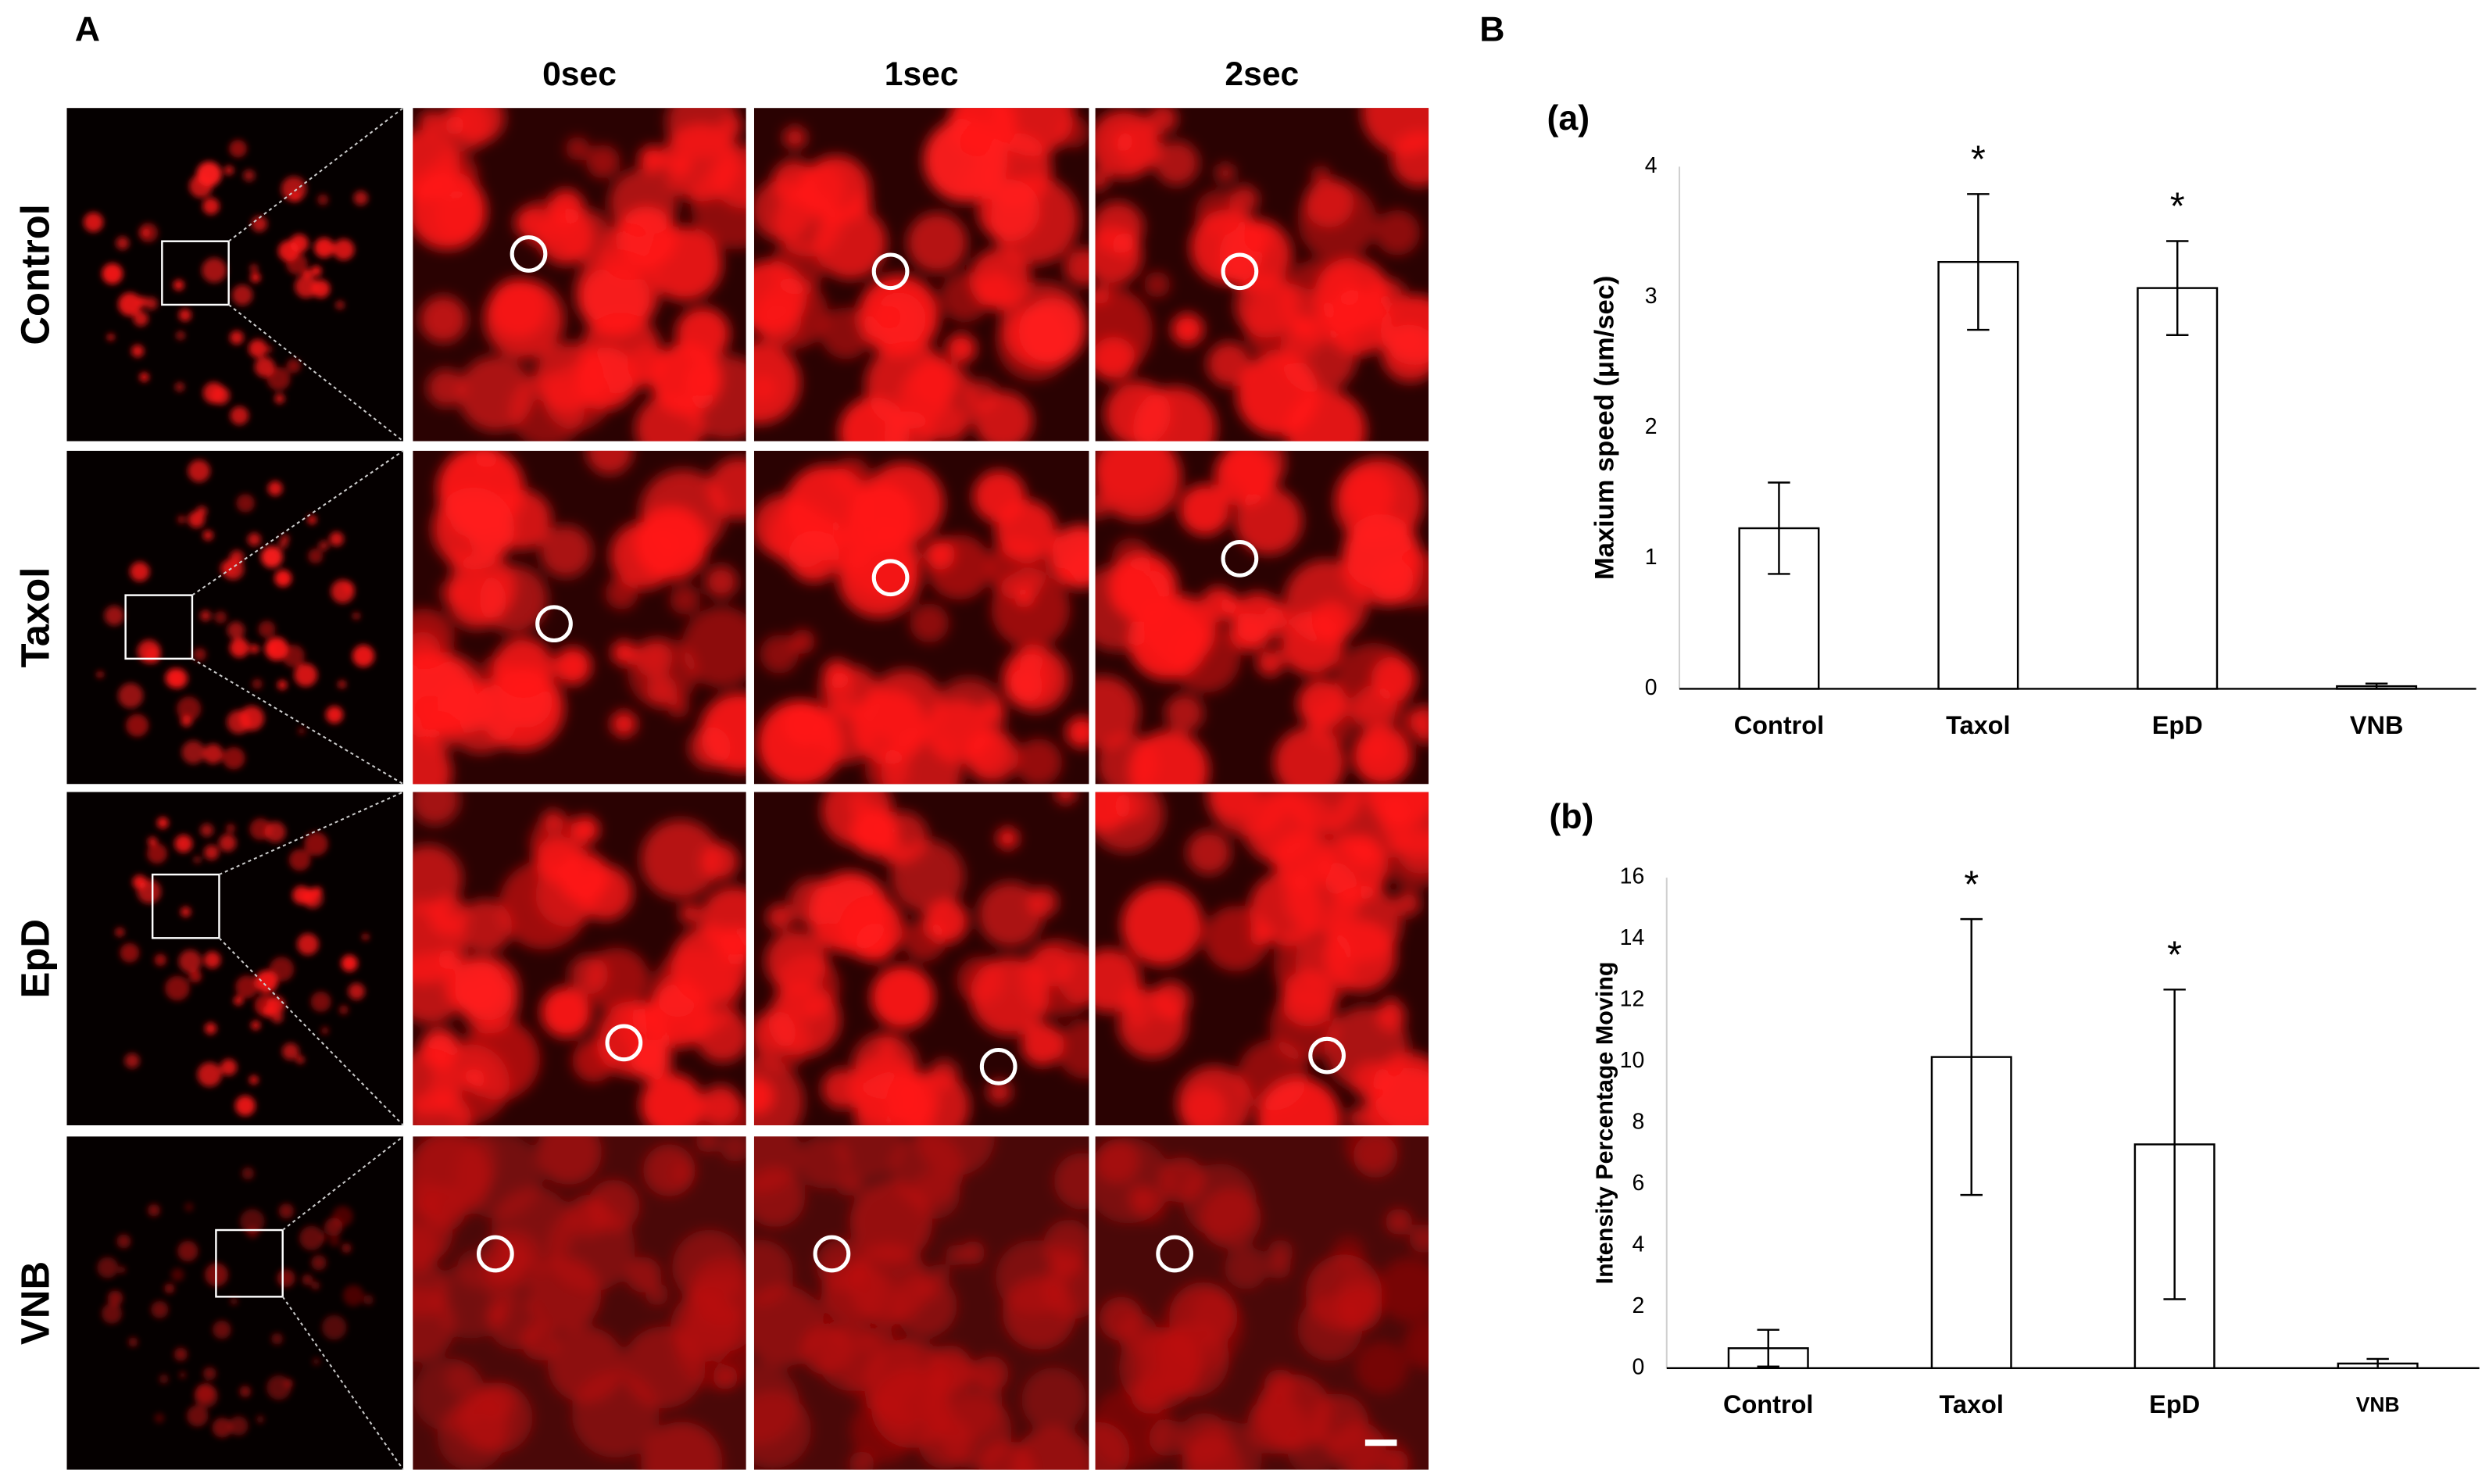 Image resolution: width=2489 pixels, height=1484 pixels. Describe the element at coordinates (1380, 1442) in the screenshot. I see `scale-bar` at that location.